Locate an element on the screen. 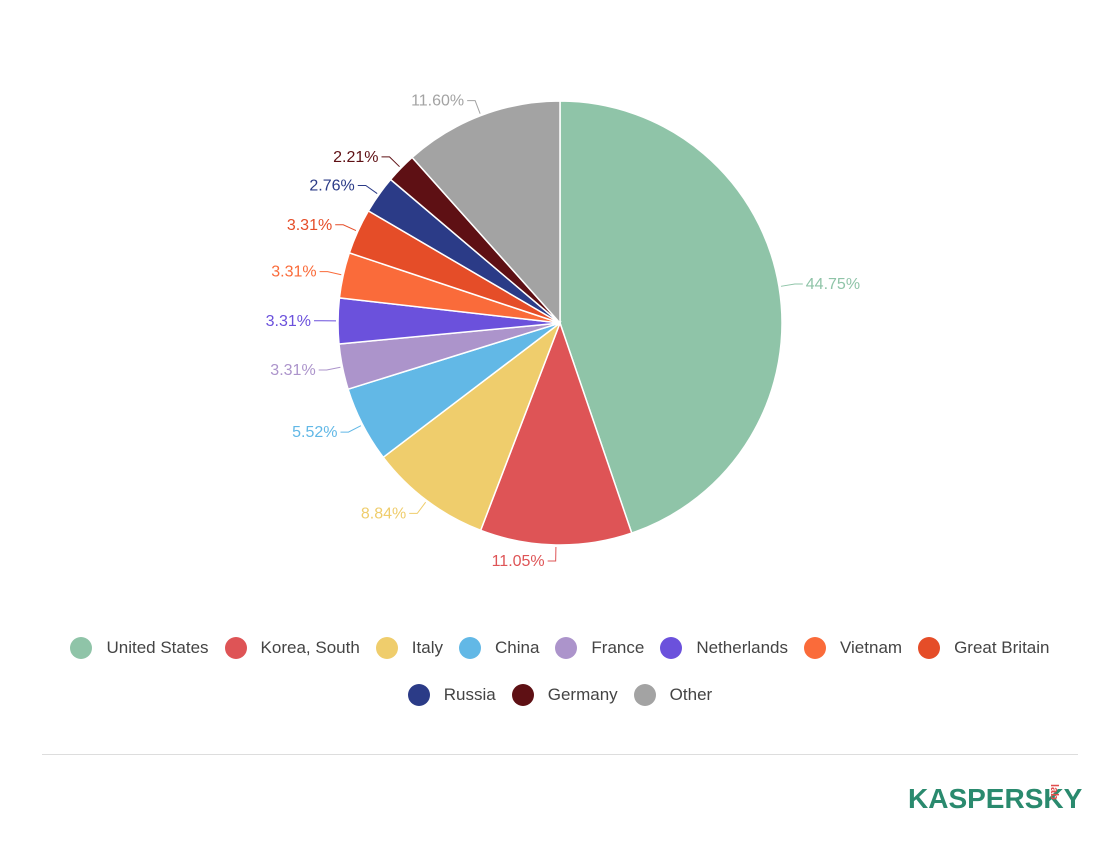 This screenshot has width=1120, height=846. legend-row-2: Russia Germany Other is located at coordinates (560, 695).